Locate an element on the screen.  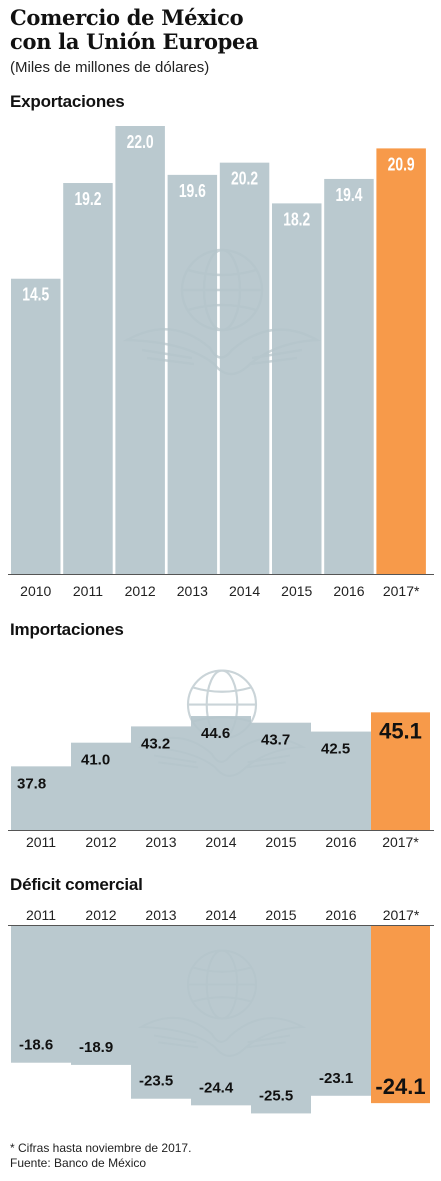
export-year-label: 2014 is located at coordinates (244, 591).